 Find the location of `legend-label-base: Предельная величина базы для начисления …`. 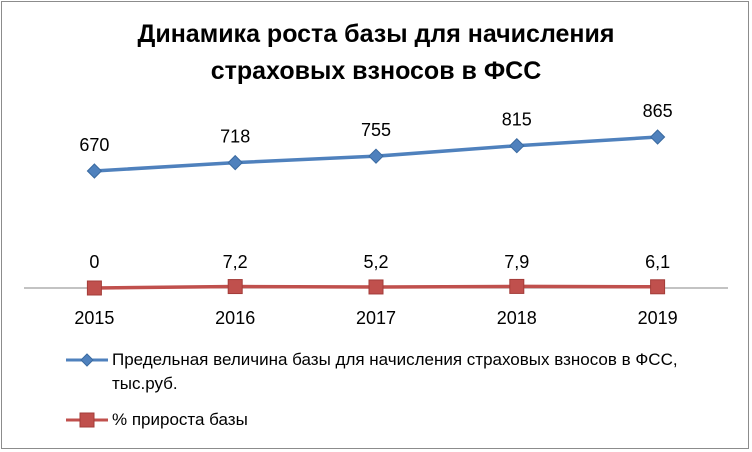

legend-label-base: Предельная величина базы для начисления … is located at coordinates (395, 371).